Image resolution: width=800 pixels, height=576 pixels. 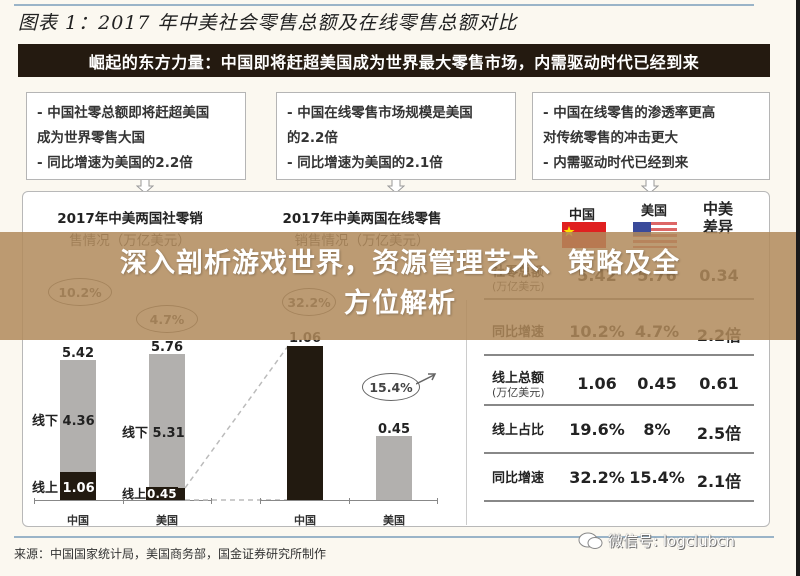 I want to click on right-edge, so click(x=798, y=288).